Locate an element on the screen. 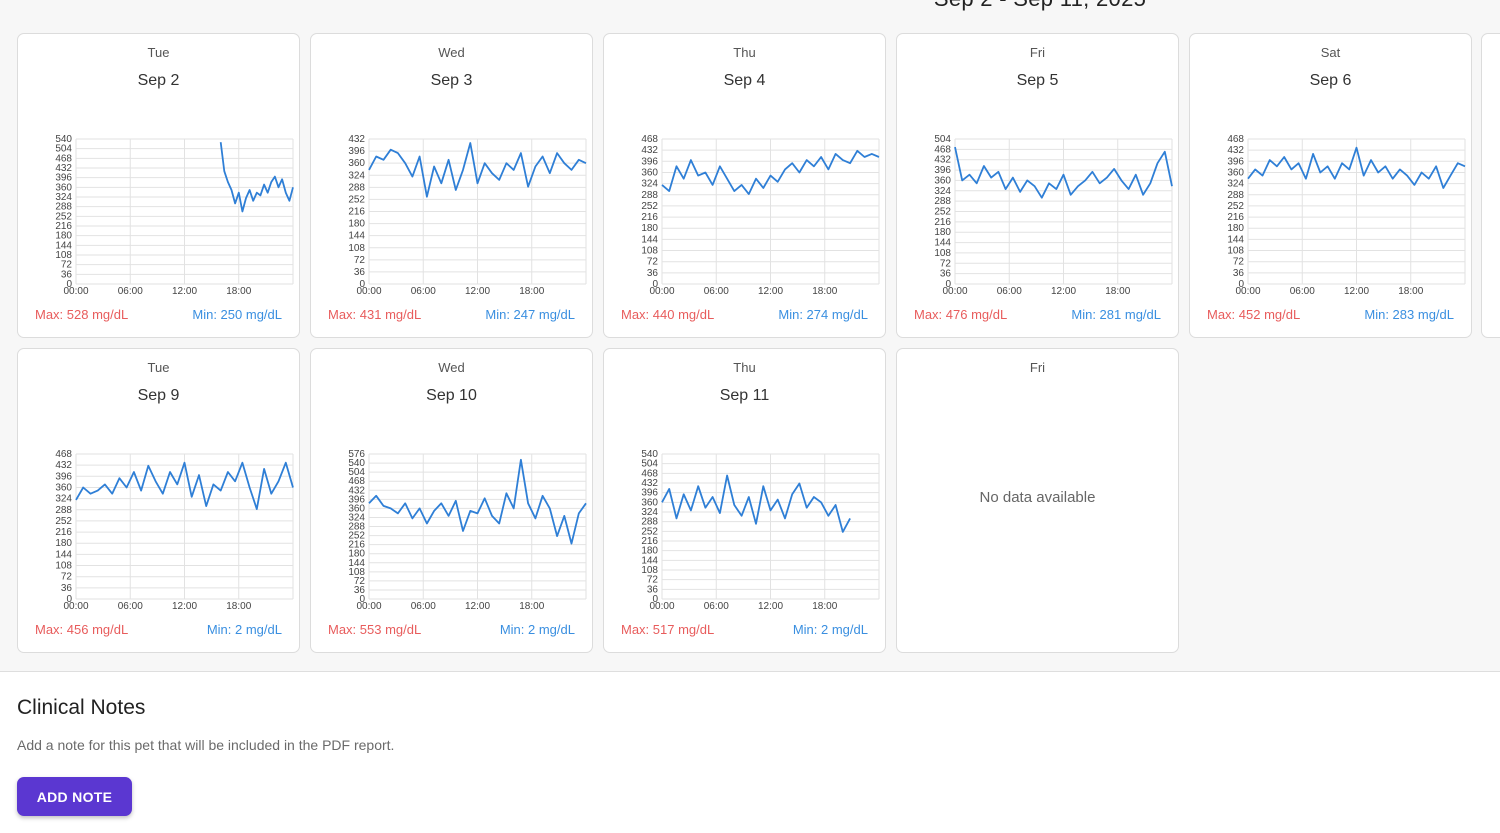  day-date: Sep 3 is located at coordinates (451, 80).